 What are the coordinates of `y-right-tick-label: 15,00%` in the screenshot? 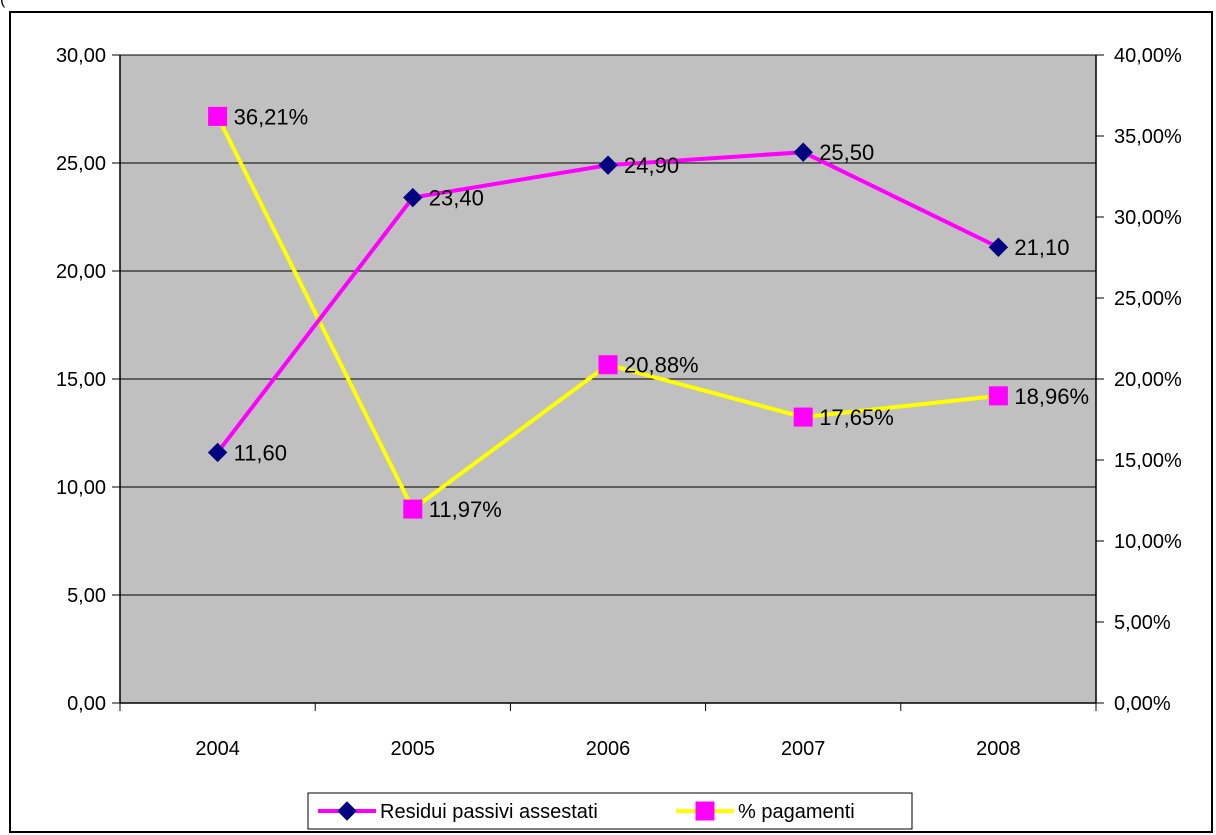 It's located at (1148, 461).